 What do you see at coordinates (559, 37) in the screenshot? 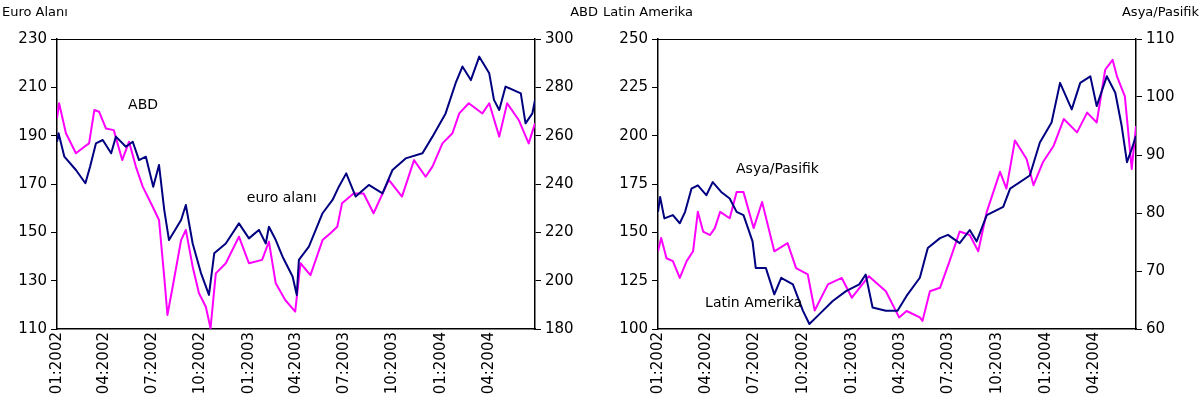
I see `y2-tick-label: 300` at bounding box center [559, 37].